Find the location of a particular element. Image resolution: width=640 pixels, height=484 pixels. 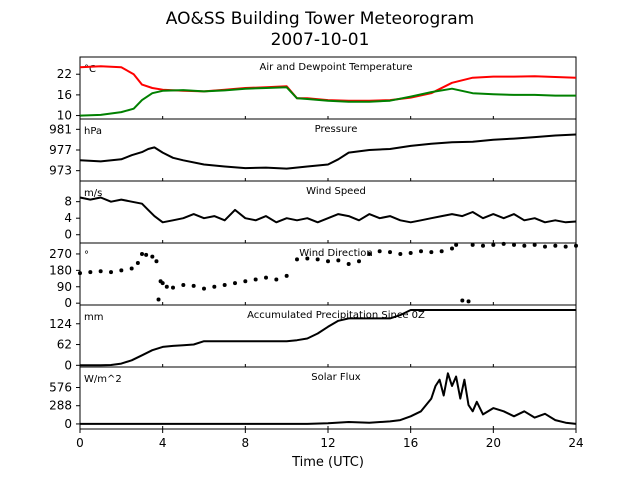

x-tick-label: 0 is located at coordinates (80, 443).